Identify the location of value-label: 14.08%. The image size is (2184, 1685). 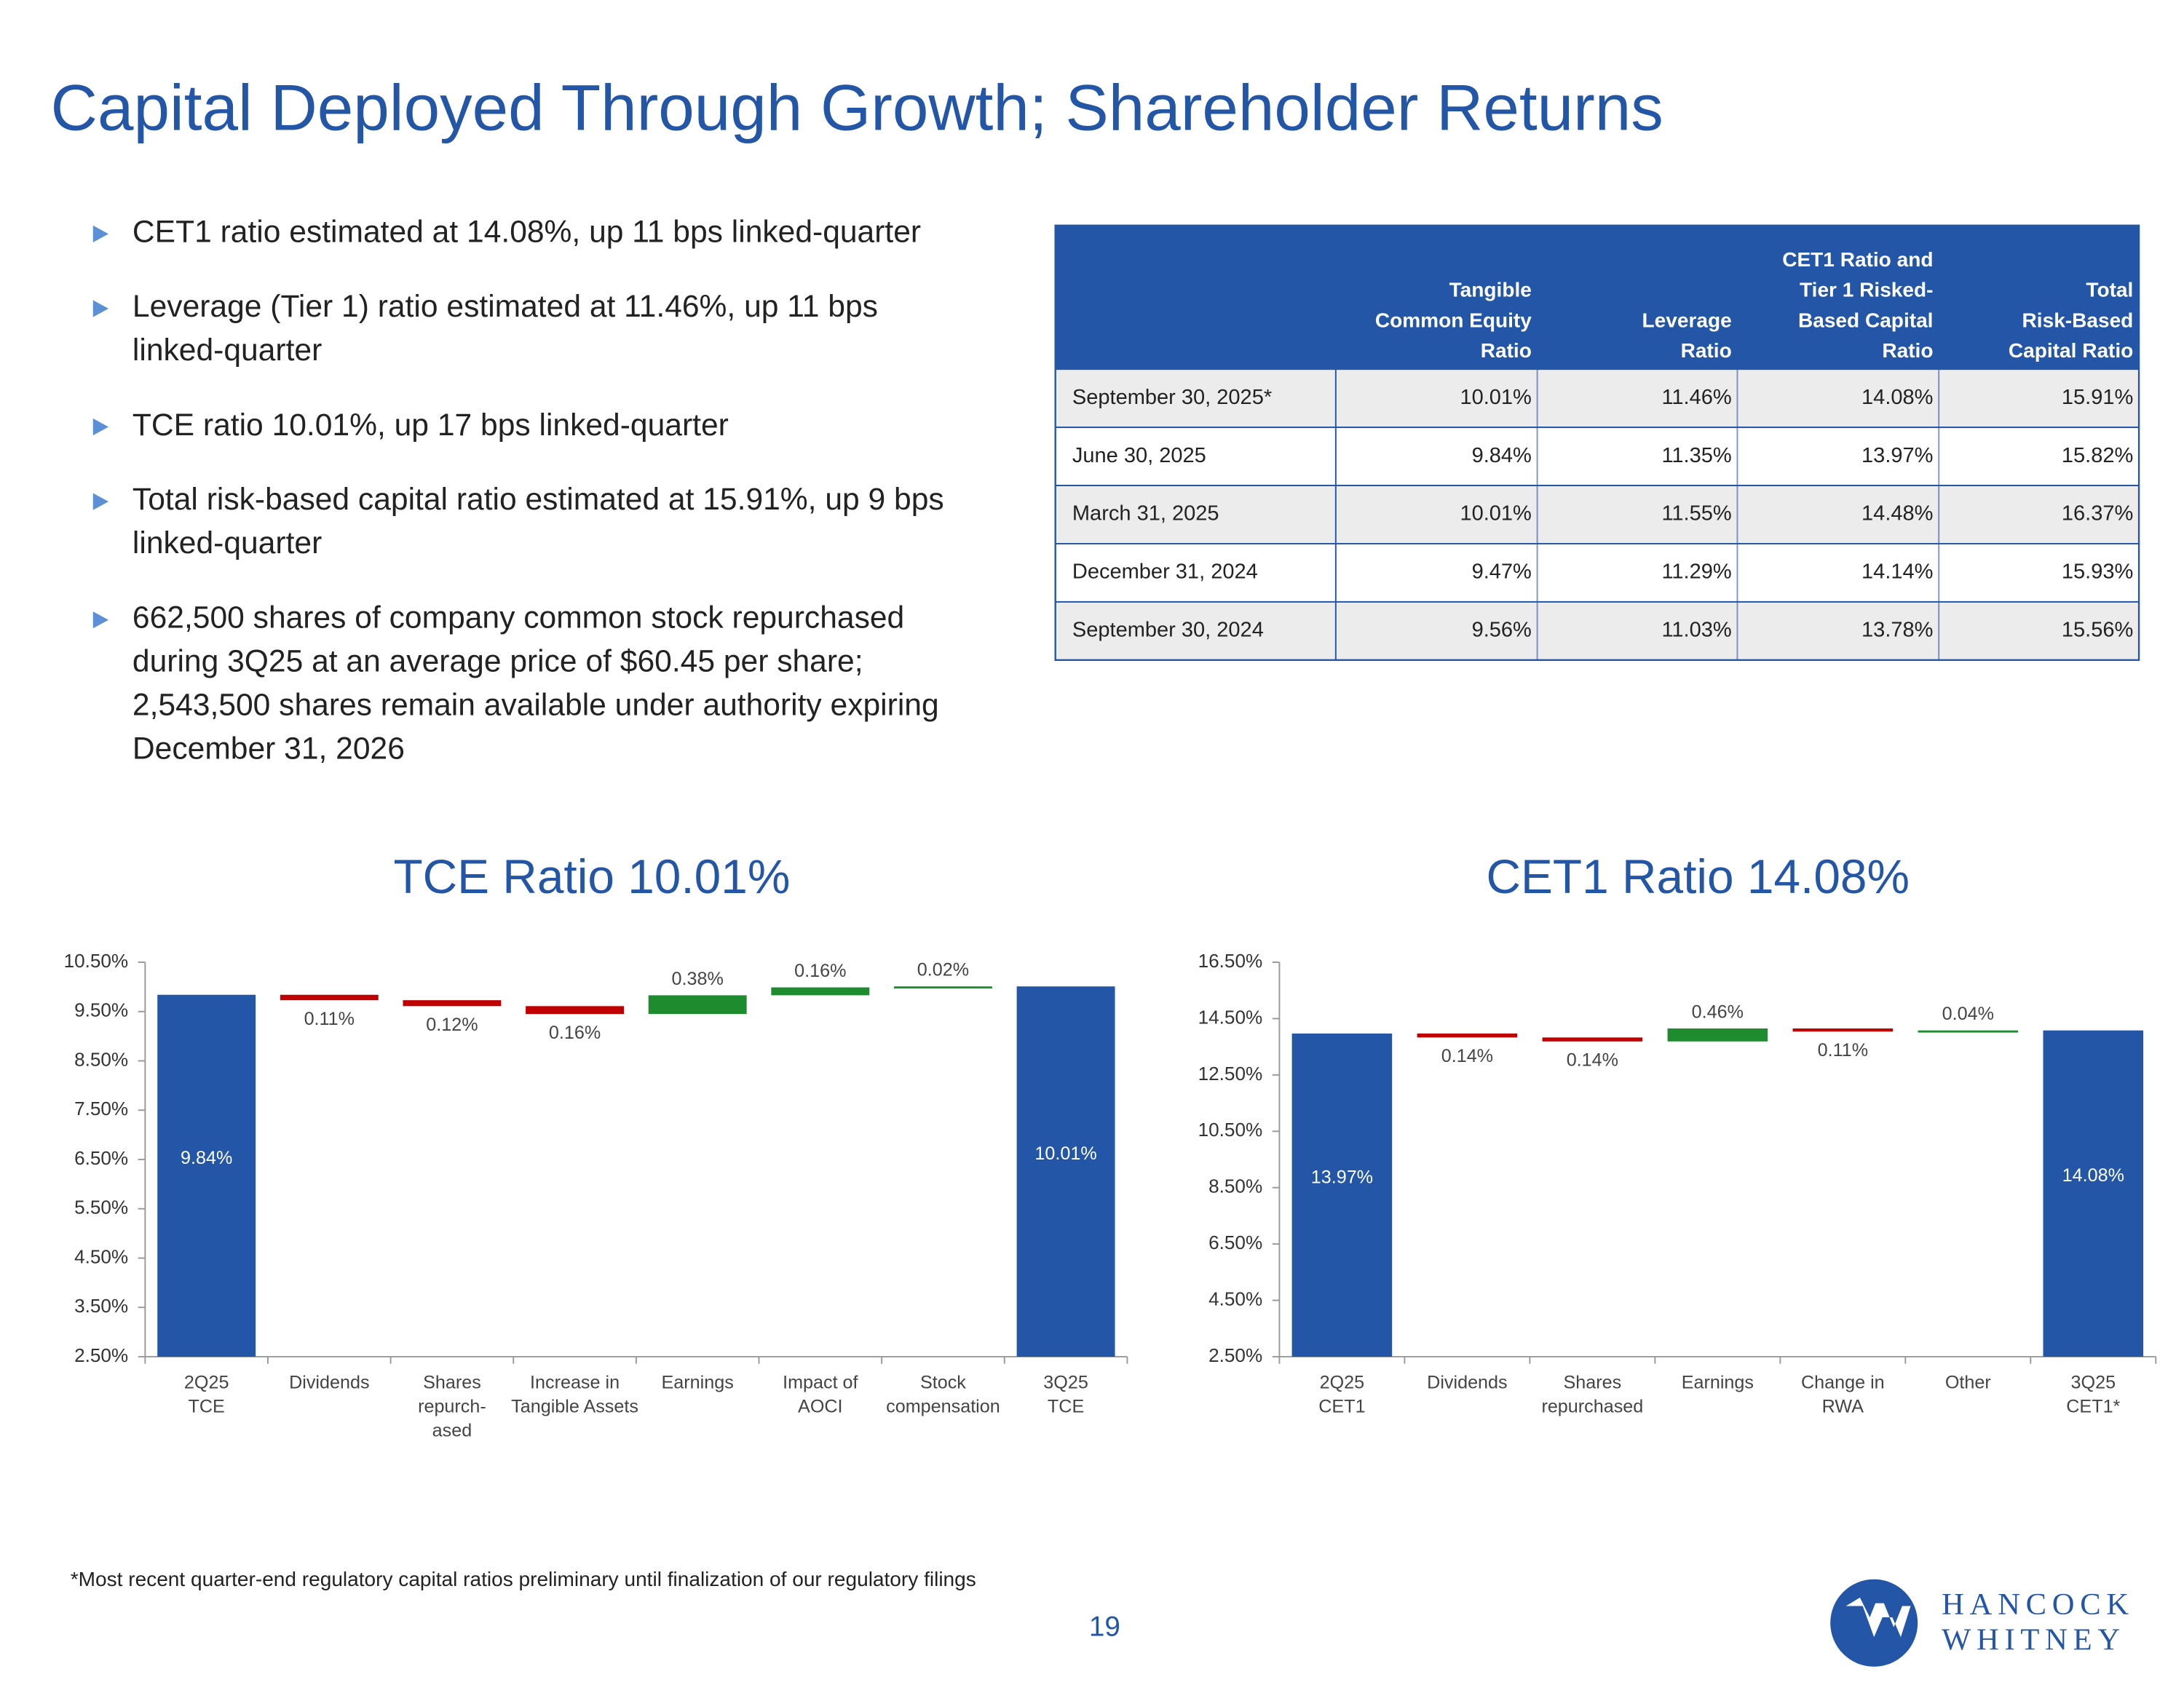
(2093, 1175).